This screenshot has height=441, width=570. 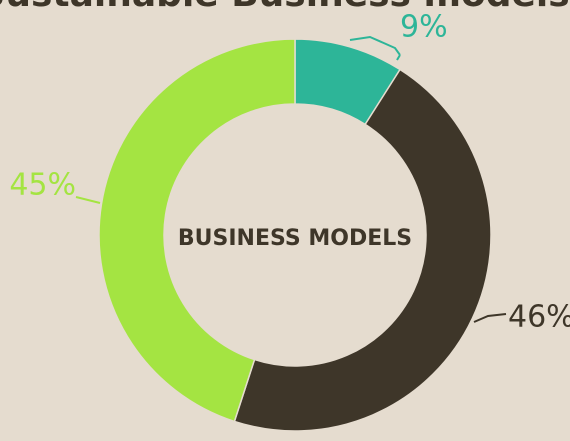 I want to click on center-label: BUSINESS MODELS, so click(x=295, y=238).